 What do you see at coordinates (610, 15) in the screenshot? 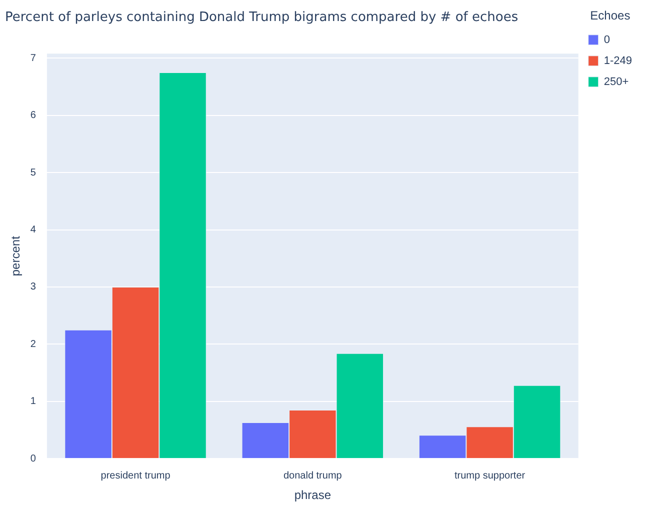
I see `legend-title: Echoes` at bounding box center [610, 15].